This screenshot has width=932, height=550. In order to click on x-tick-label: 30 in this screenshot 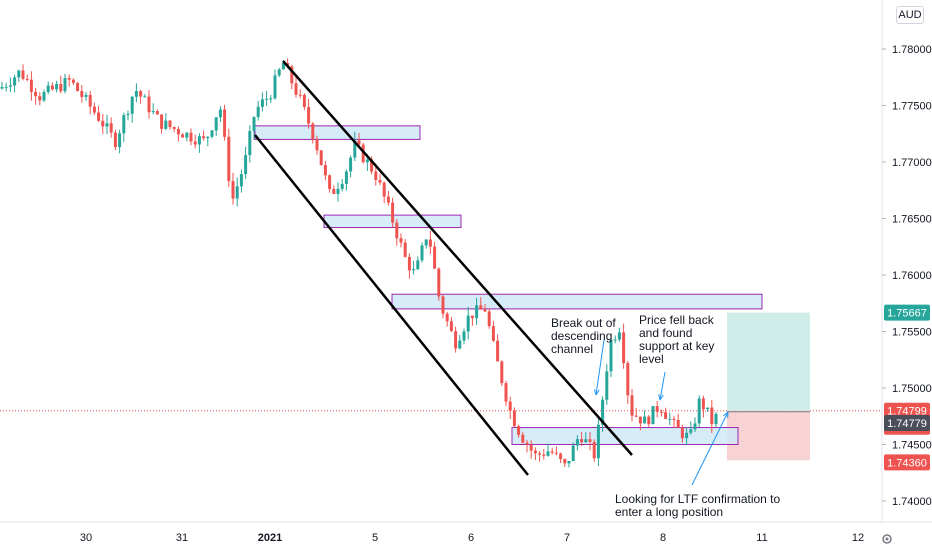, I will do `click(86, 538)`.